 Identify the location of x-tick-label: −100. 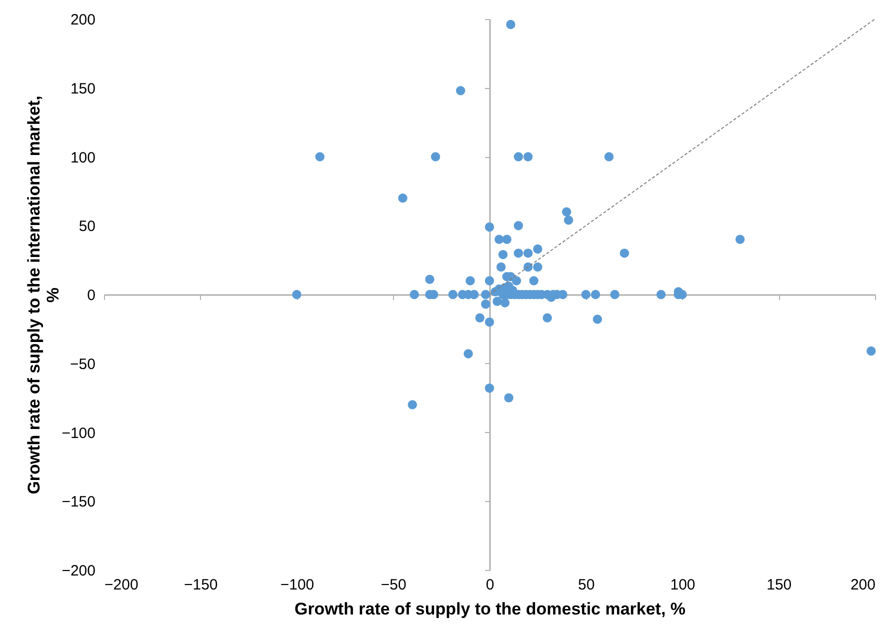
(297, 585).